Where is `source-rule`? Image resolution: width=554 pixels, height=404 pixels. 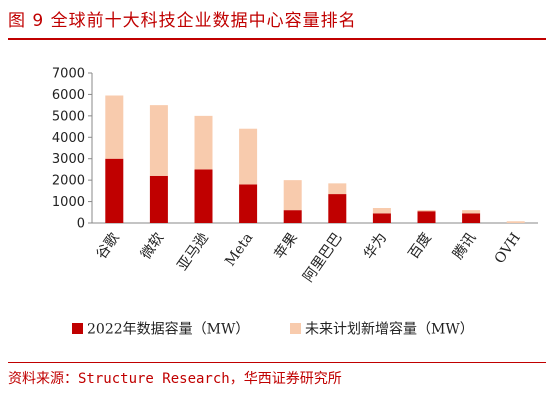
source-rule is located at coordinates (277, 362).